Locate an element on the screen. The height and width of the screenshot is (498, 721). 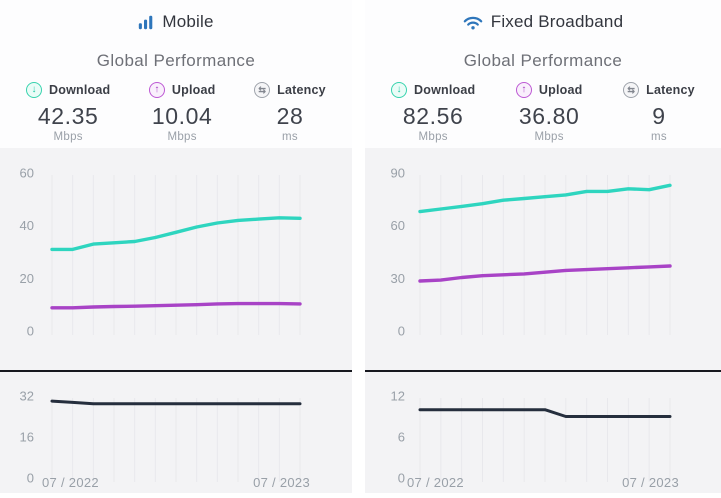
fixed-latency-stat: ⇆ Latency 9 ms is located at coordinates (659, 112).